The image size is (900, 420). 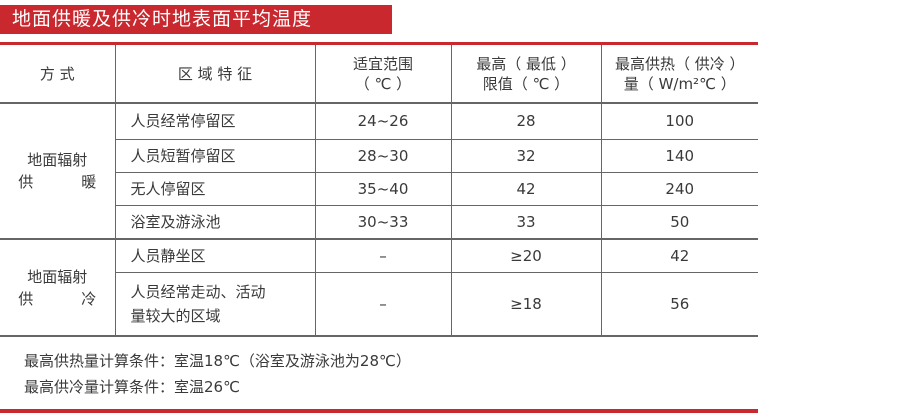 What do you see at coordinates (679, 83) in the screenshot?
I see `header-text: 量（ W/m²℃ ）` at bounding box center [679, 83].